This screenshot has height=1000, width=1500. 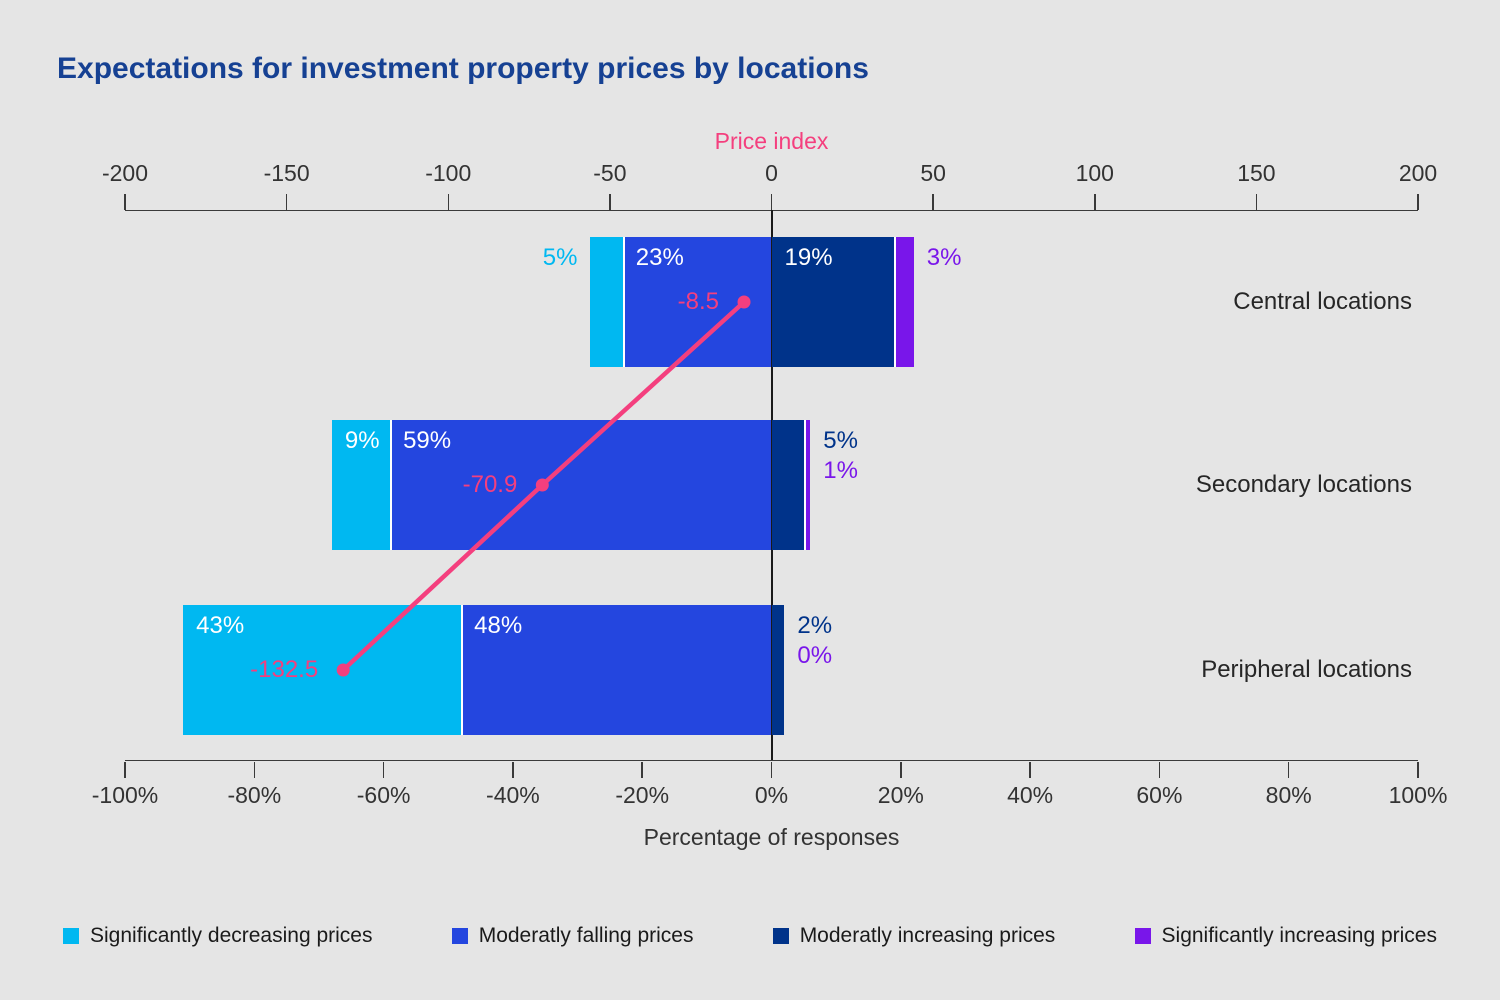 What do you see at coordinates (771, 795) in the screenshot?
I see `bottom-axis-tick-label: 0%` at bounding box center [771, 795].